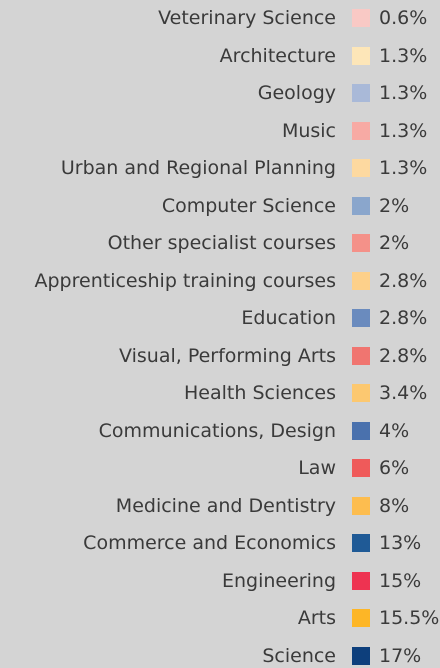  I want to click on legend-label: Geology, so click(296, 93).